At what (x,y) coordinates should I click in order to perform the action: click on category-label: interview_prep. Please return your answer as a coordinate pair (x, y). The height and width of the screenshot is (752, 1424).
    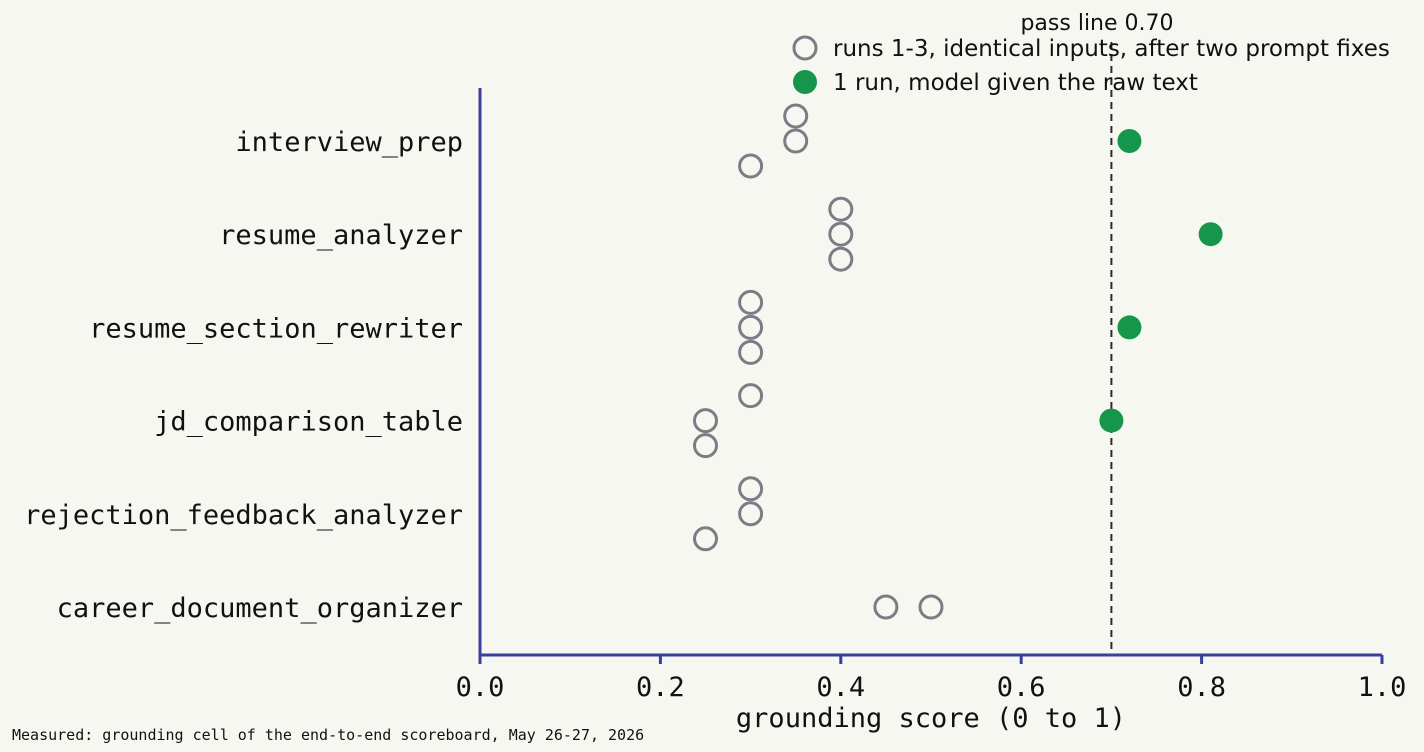
    Looking at the image, I should click on (349, 142).